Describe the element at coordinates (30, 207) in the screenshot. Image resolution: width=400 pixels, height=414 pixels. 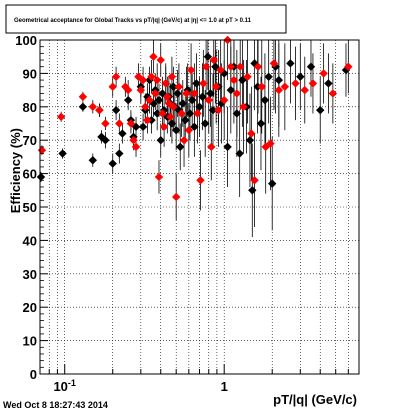
I see `y-tick-label: 50` at that location.